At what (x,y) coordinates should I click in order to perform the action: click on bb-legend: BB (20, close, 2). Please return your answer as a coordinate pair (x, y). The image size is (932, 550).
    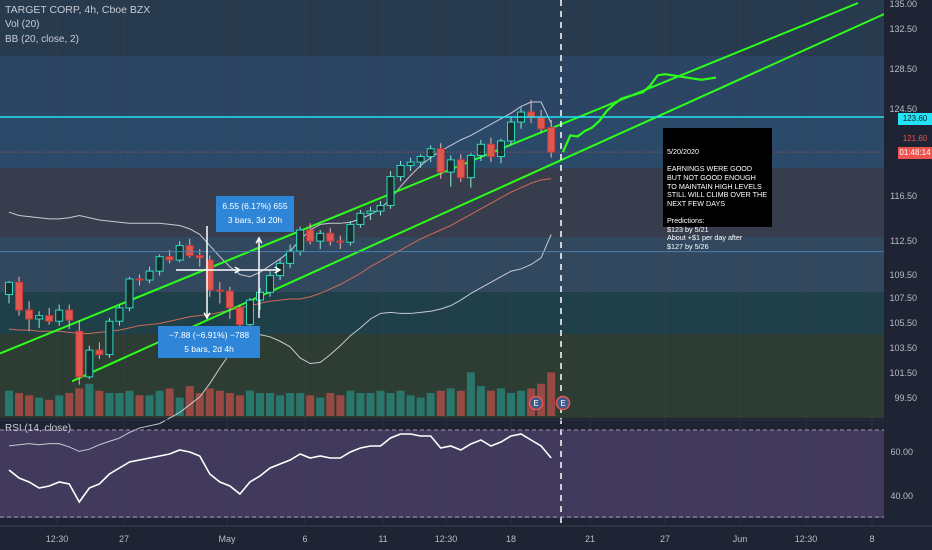
    Looking at the image, I should click on (42, 39).